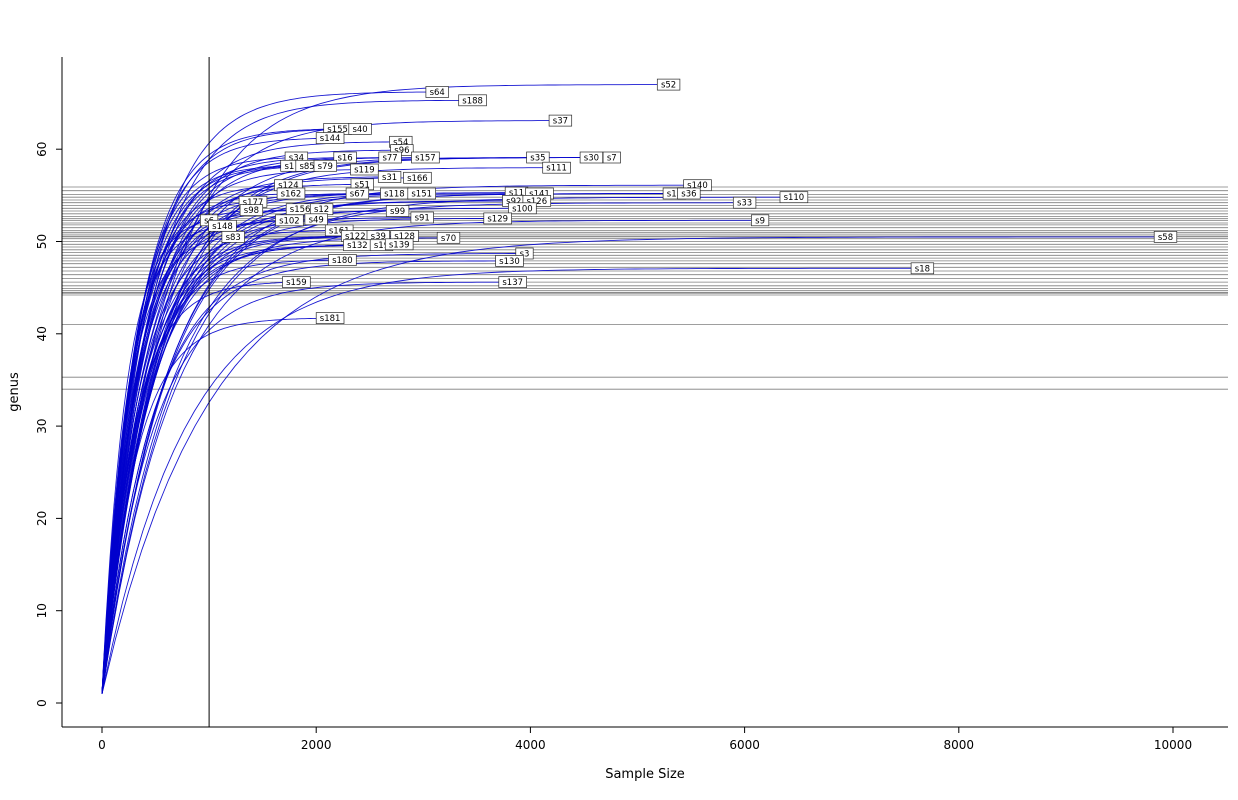 This screenshot has width=1238, height=800. I want to click on sample-label: s148, so click(222, 225).